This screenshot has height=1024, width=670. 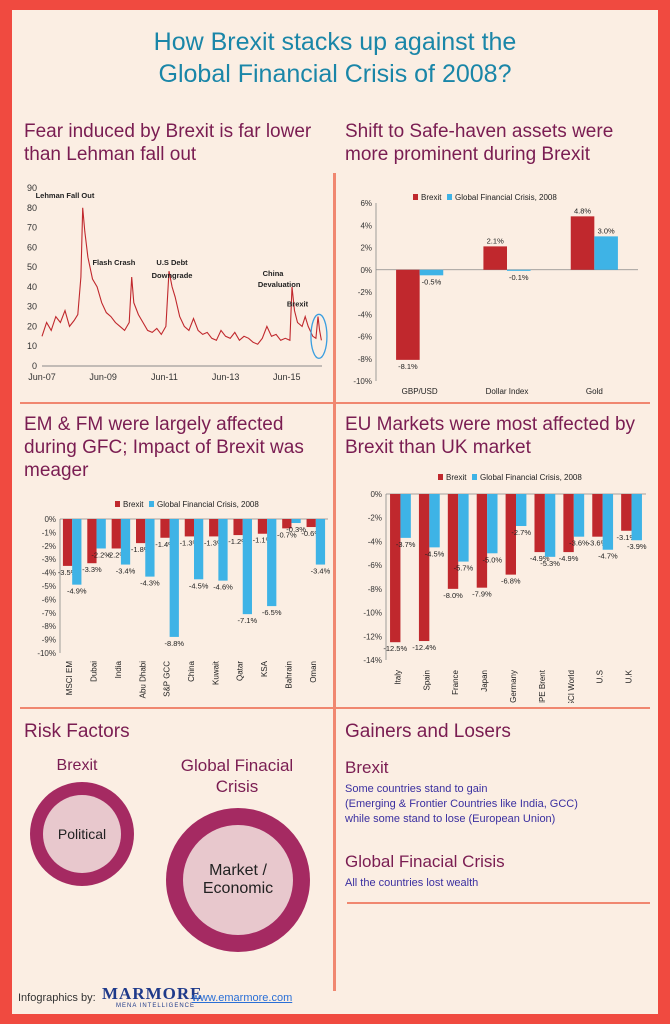 I want to click on data-label-brexit: -3.3%, so click(x=92, y=569).